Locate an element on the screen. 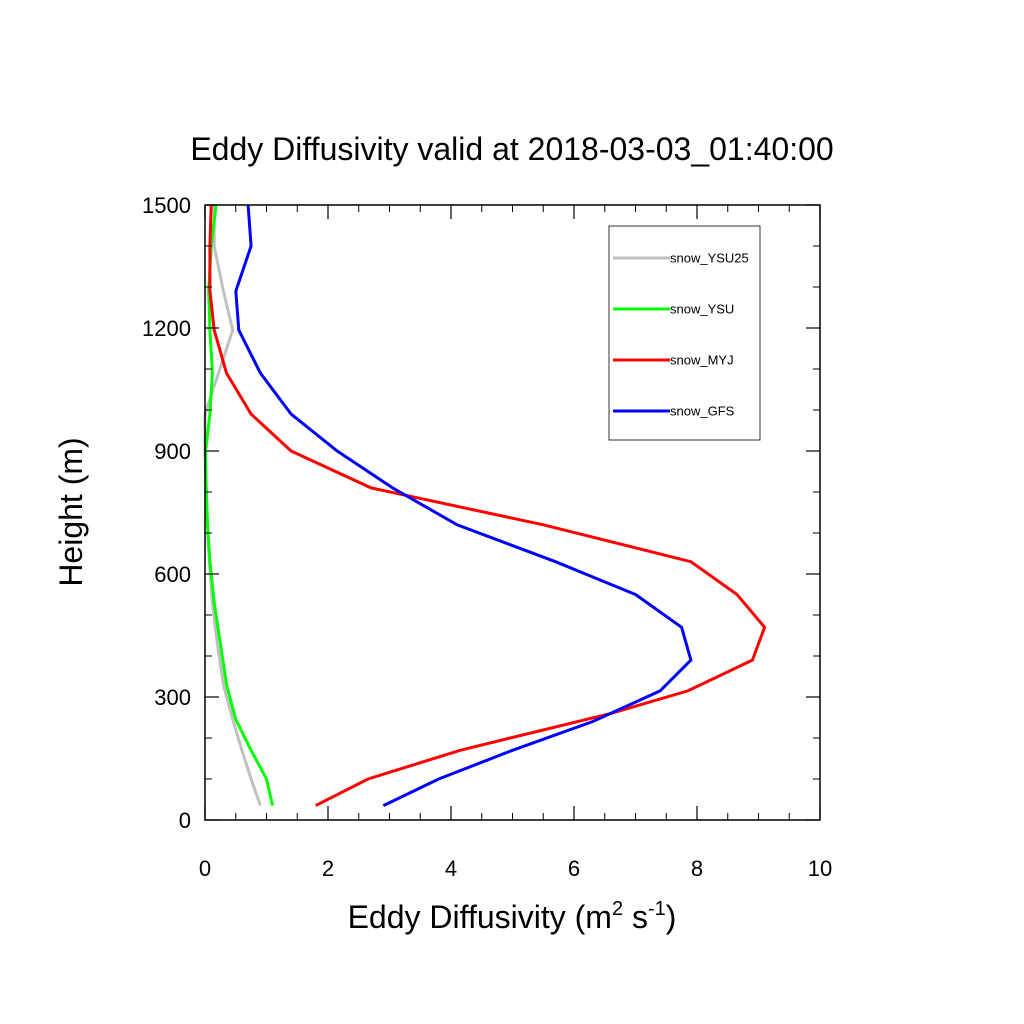 The image size is (1024, 1024). legend: snow_YSU25 snow_YSU snow_MYJ snow_GFS is located at coordinates (684, 333).